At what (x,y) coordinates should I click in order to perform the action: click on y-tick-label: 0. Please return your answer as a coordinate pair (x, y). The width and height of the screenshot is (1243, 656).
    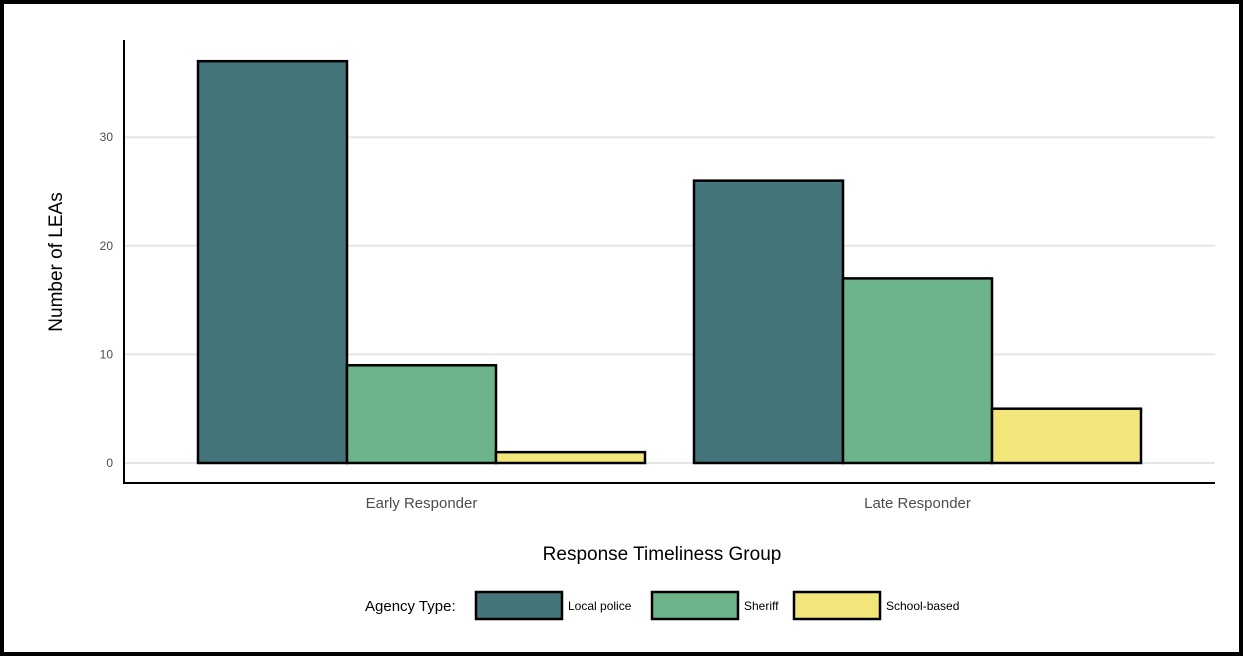
    Looking at the image, I should click on (109, 463).